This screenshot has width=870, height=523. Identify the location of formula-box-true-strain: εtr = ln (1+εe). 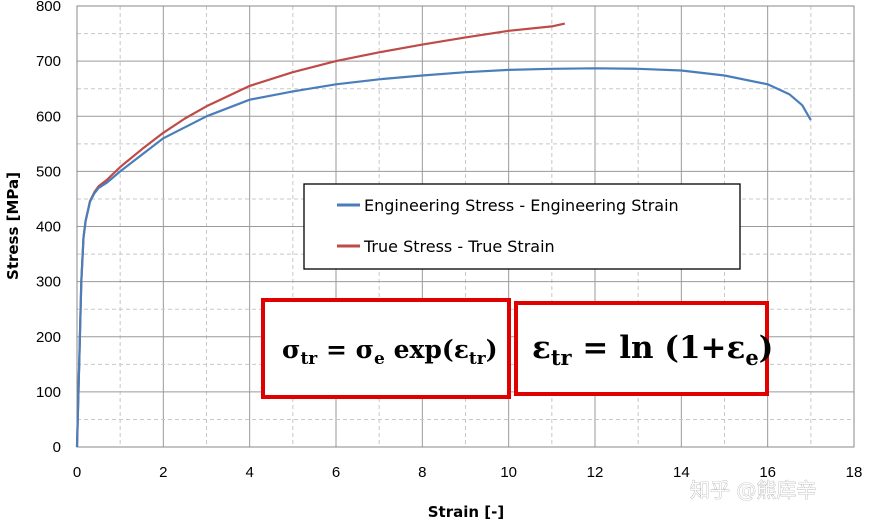
(643, 348).